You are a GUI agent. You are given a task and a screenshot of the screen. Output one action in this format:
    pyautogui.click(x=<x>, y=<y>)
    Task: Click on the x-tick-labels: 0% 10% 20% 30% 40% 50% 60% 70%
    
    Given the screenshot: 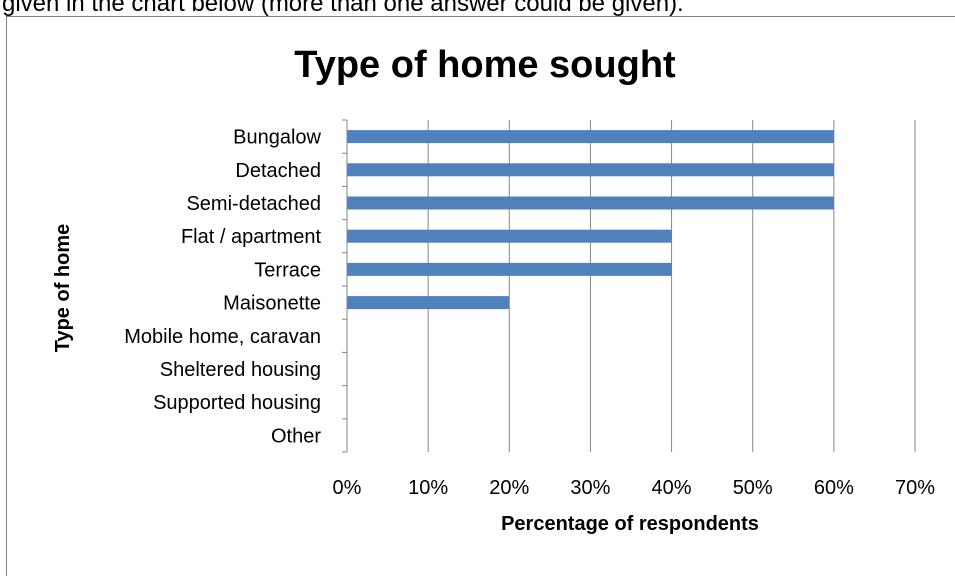 What is the action you would take?
    pyautogui.click(x=634, y=488)
    